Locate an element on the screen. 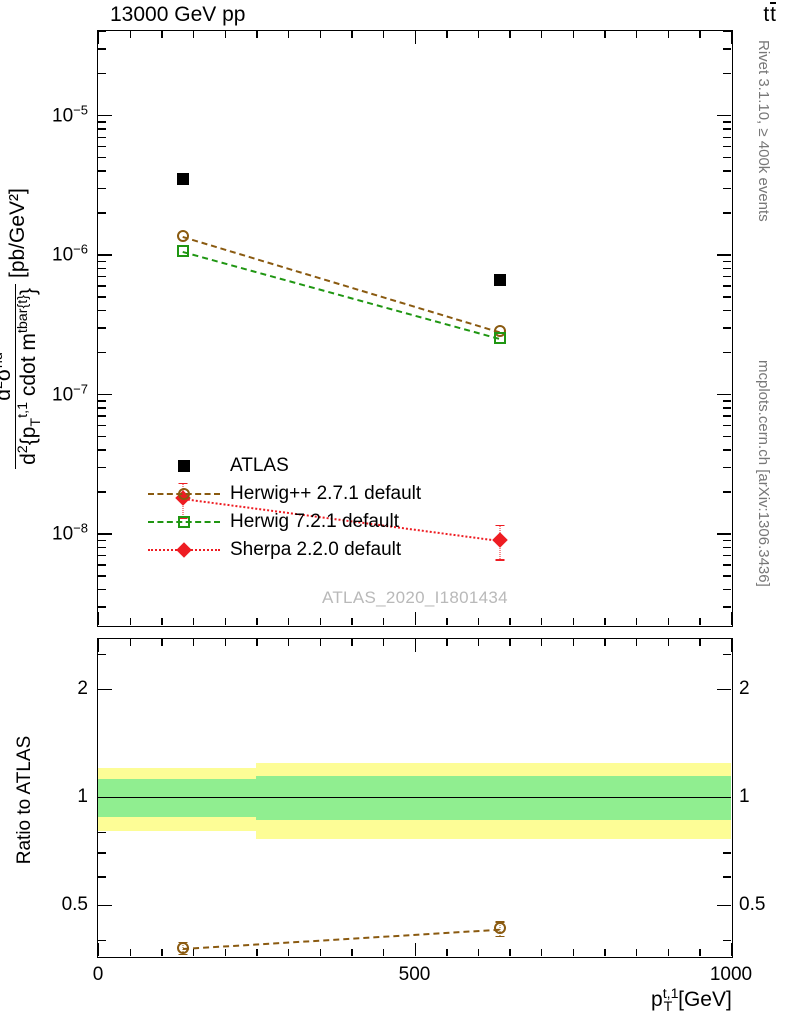 Image resolution: width=786 pixels, height=1024 pixels. legend-marker-filled-diamond is located at coordinates (184, 550).